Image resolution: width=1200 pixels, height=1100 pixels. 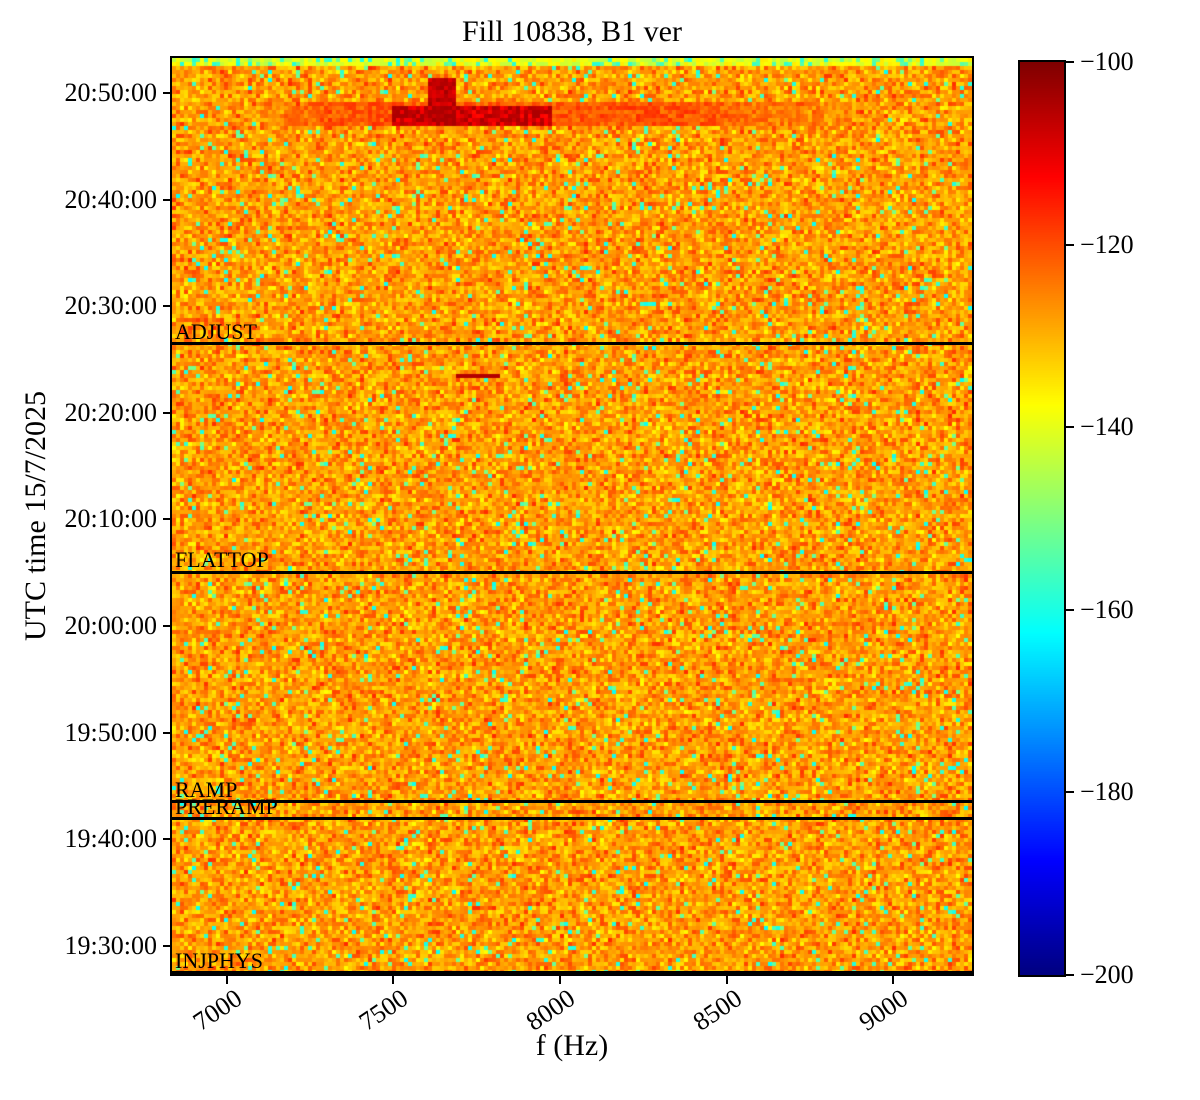 What do you see at coordinates (1107, 609) in the screenshot?
I see `colorbar-tick-label: −160` at bounding box center [1107, 609].